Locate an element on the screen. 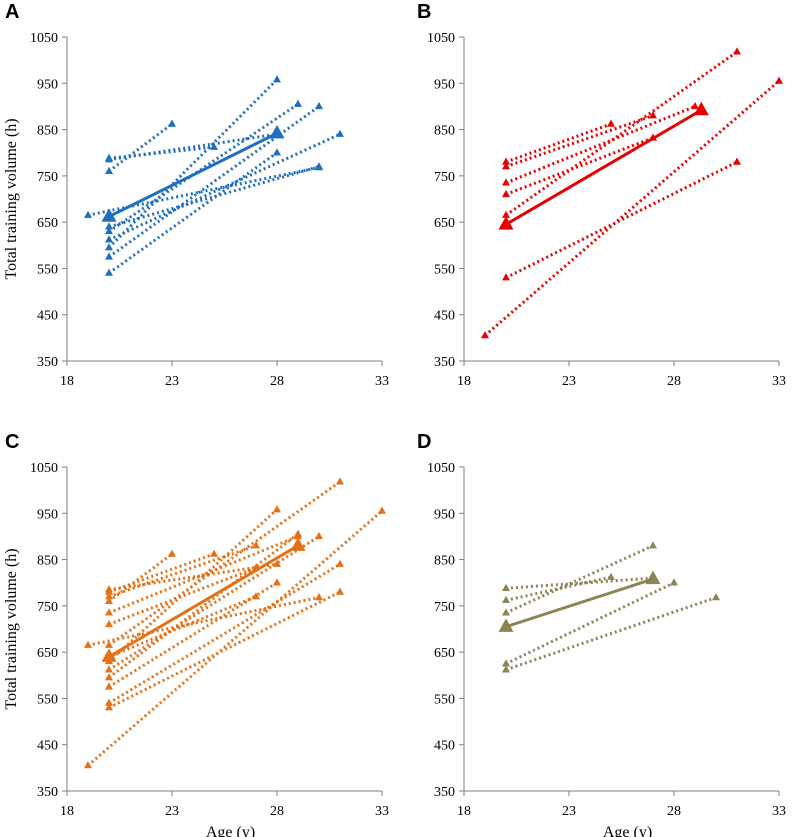  y-tick-label-d: 650 is located at coordinates (444, 653).